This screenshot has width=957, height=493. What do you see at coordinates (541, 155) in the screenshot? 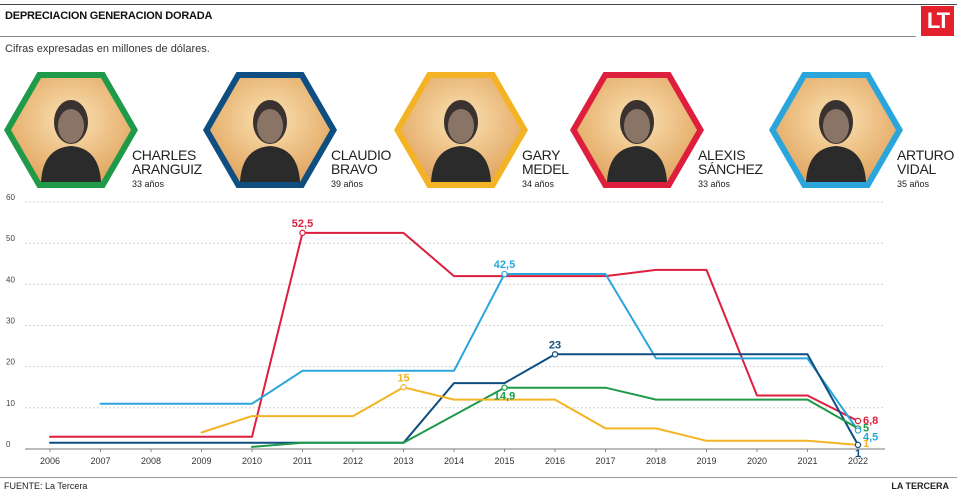
I see `player-first-name: GARY` at bounding box center [541, 155].